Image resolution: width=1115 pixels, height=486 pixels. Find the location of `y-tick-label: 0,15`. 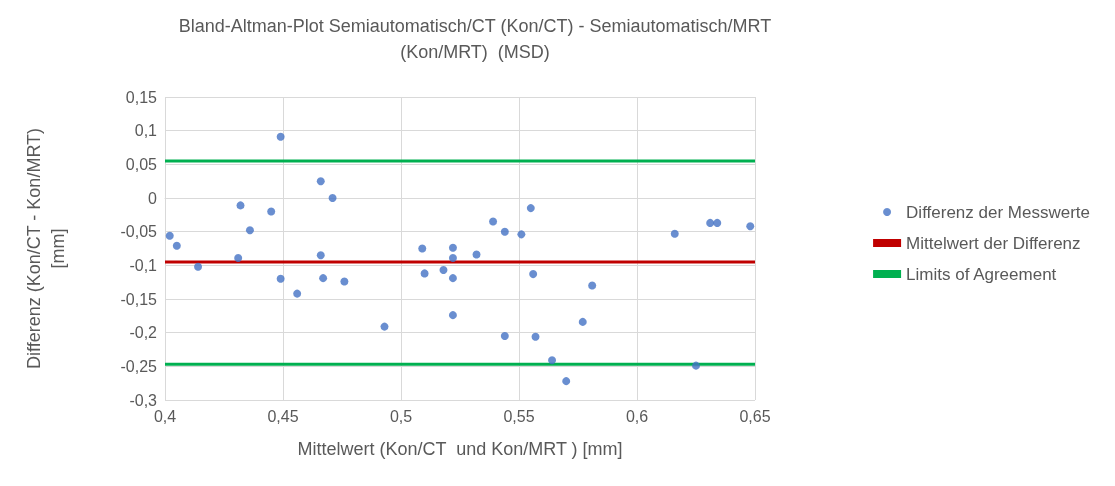

y-tick-label: 0,15 is located at coordinates (141, 97).